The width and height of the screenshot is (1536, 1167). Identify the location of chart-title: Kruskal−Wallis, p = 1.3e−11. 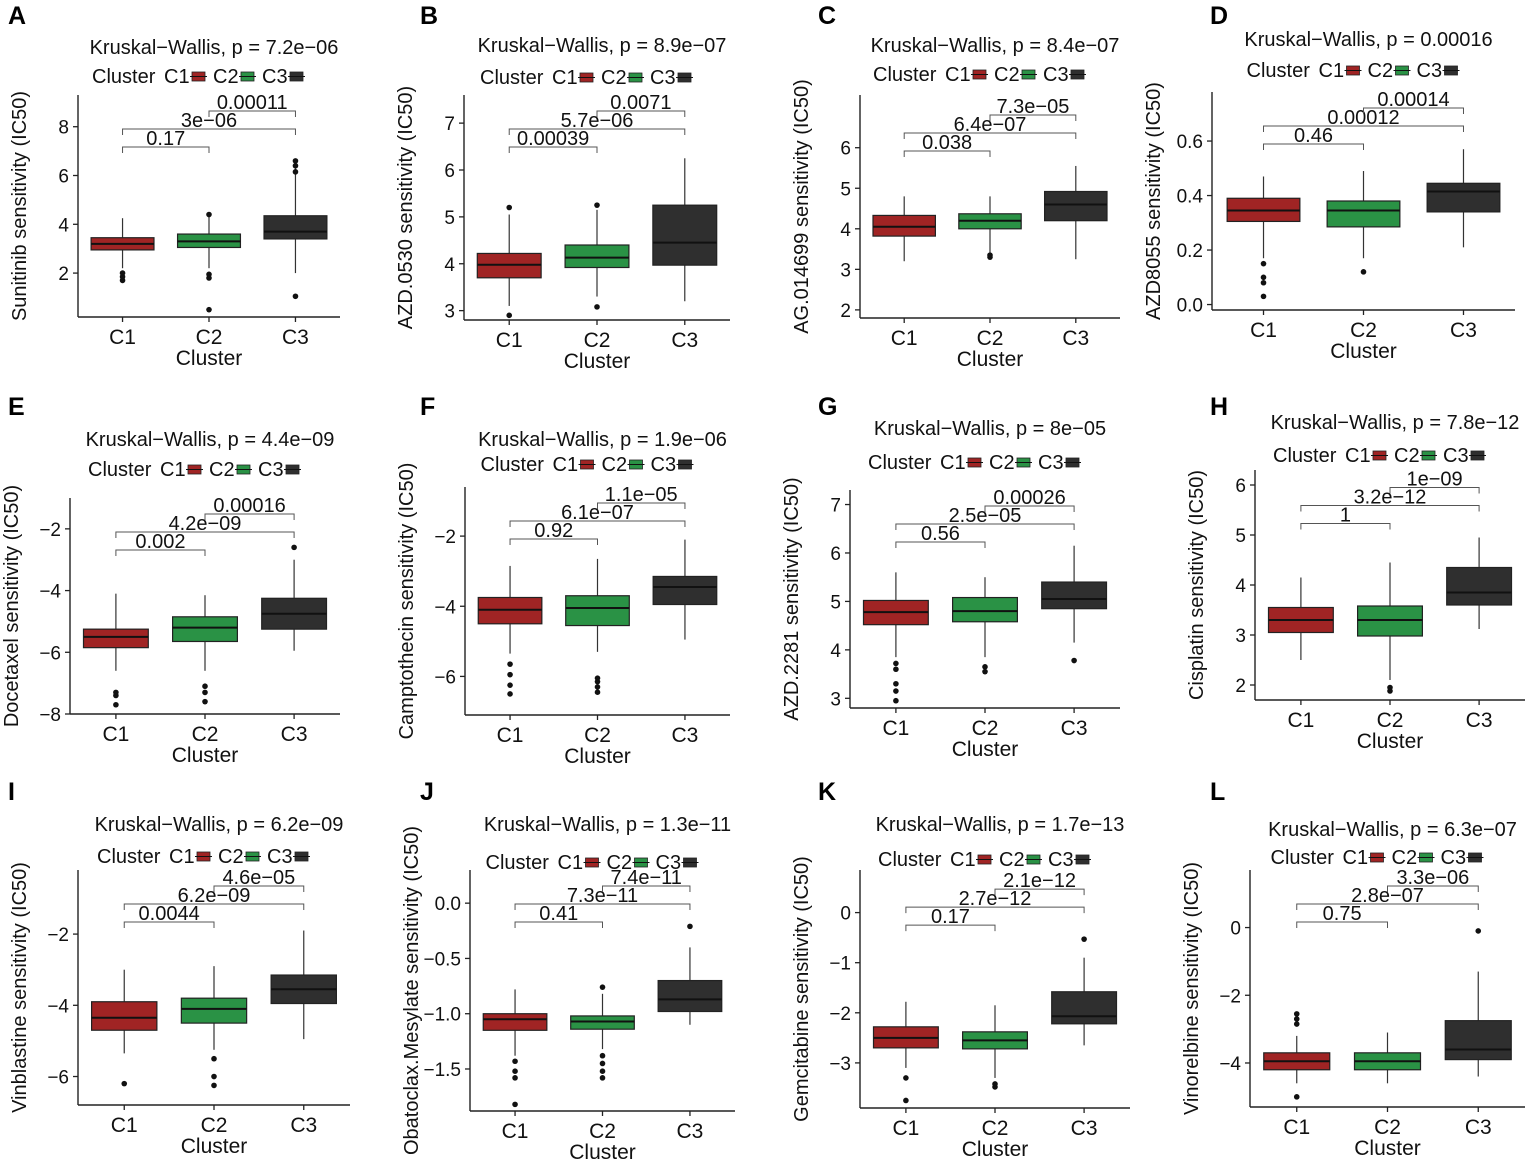
(607, 825).